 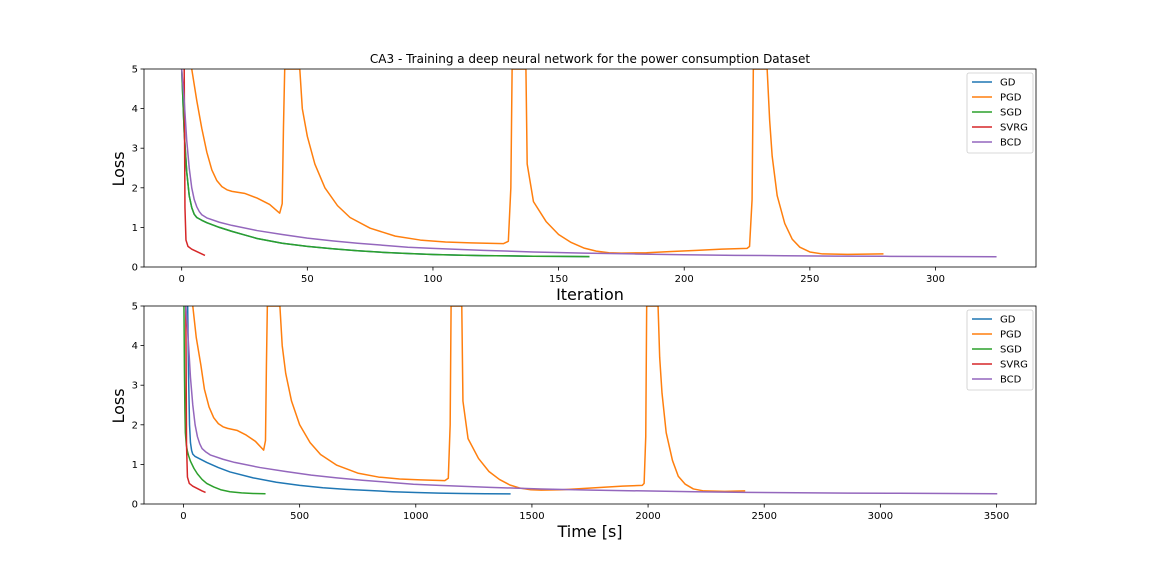 I want to click on chart-0-xtick-label: 200, so click(x=684, y=279).